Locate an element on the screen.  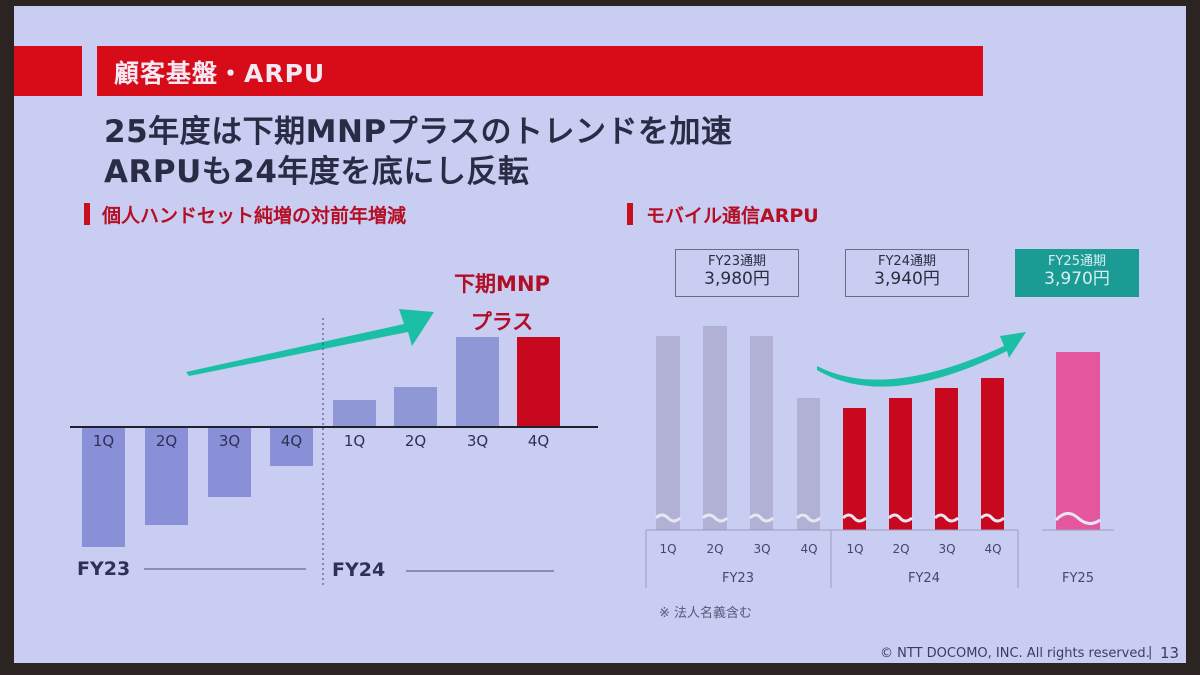
headline-line-2: ARPUも24年度を底にし反転 is located at coordinates (317, 172).